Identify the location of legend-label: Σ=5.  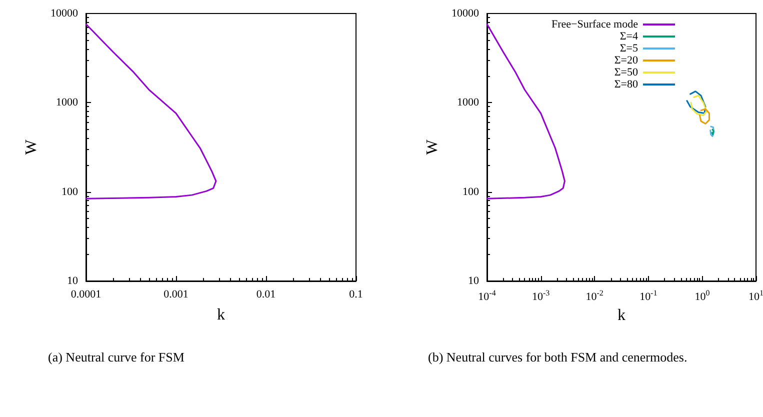
(629, 48).